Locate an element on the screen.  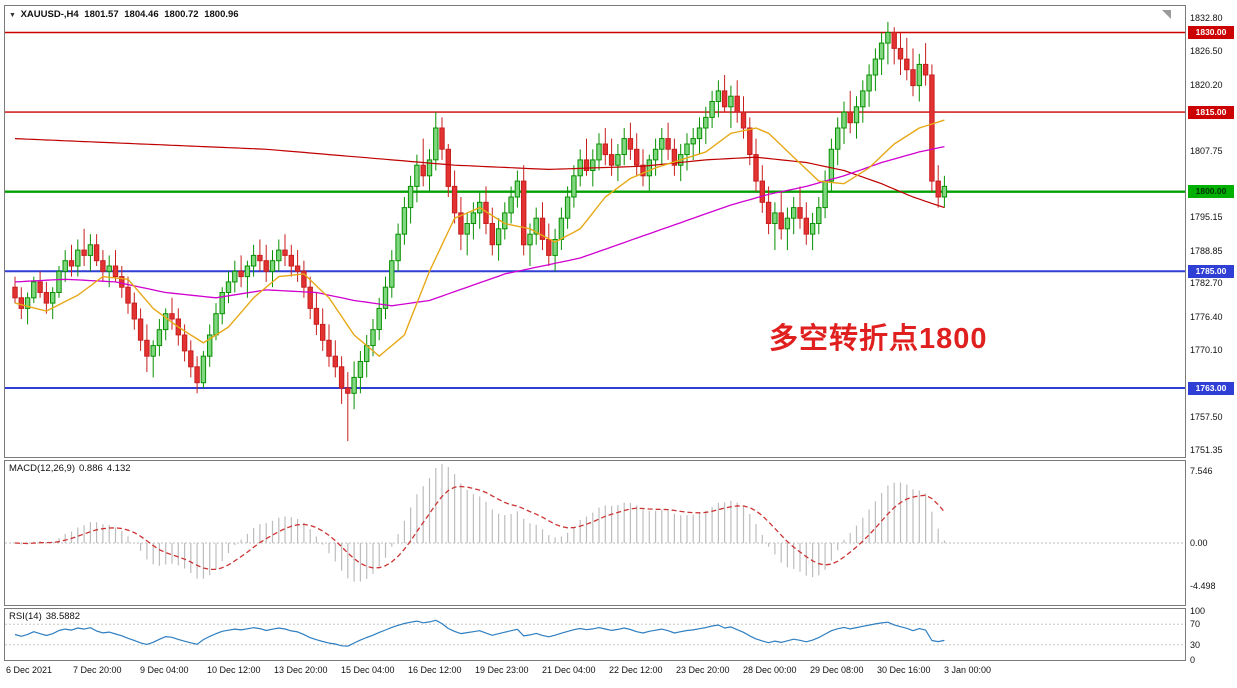
axis-tick-label: 1795.15 is located at coordinates (1206, 217).